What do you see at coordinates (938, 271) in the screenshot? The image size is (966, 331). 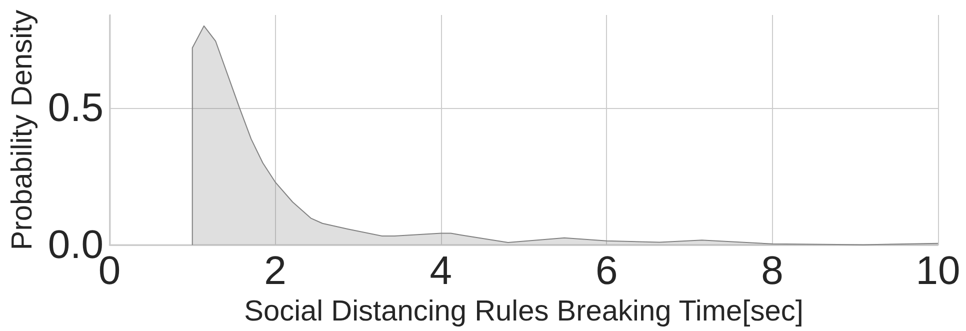 I see `x-tick-label: 10` at bounding box center [938, 271].